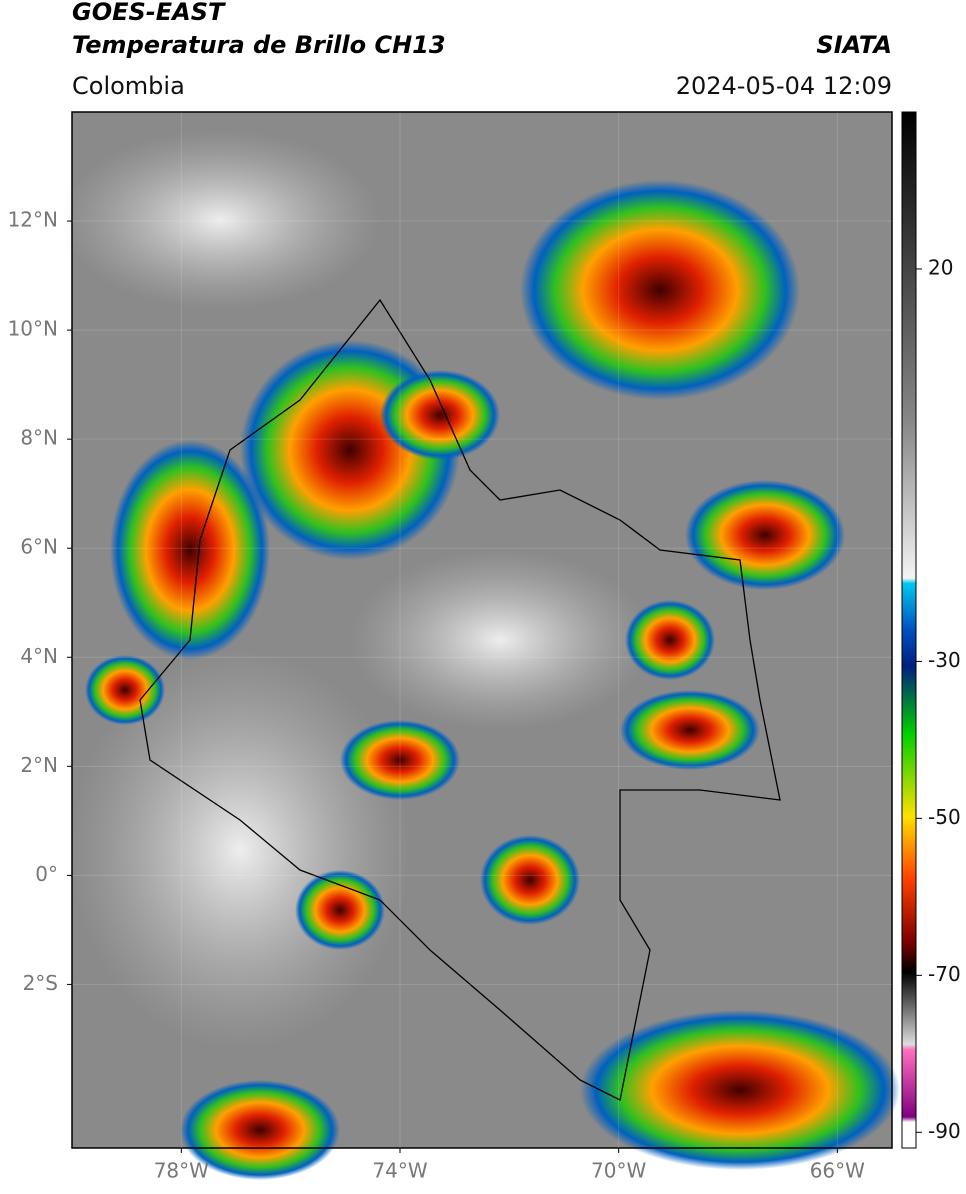 The width and height of the screenshot is (966, 1194). What do you see at coordinates (944, 660) in the screenshot?
I see `colorbar-tick-label: -30` at bounding box center [944, 660].